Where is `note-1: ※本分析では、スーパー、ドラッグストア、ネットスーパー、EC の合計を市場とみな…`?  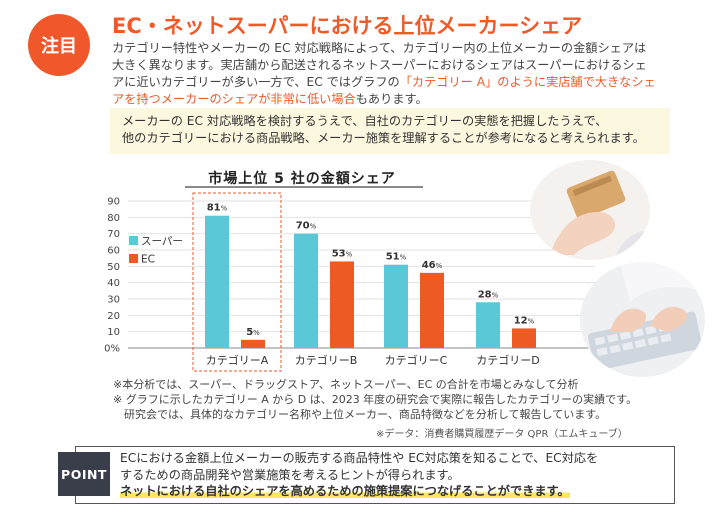 note-1: ※本分析では、スーパー、ドラッグストア、ネットスーパー、EC の合計を市場とみな… is located at coordinates (346, 384).